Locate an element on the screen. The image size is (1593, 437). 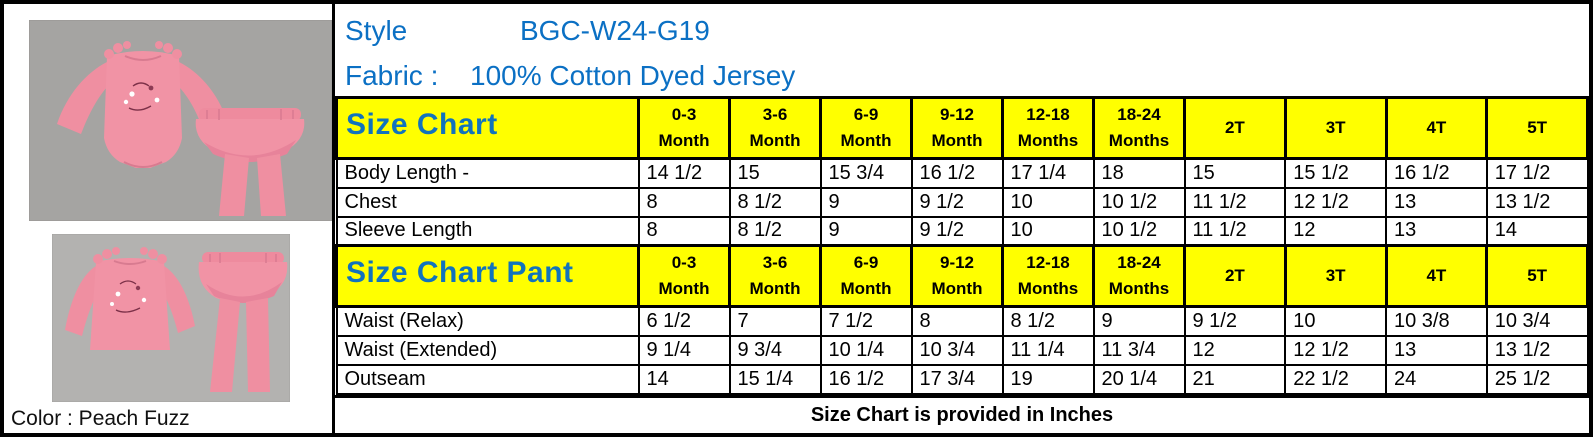
measurement-value: 25 1/2 is located at coordinates (1537, 379).